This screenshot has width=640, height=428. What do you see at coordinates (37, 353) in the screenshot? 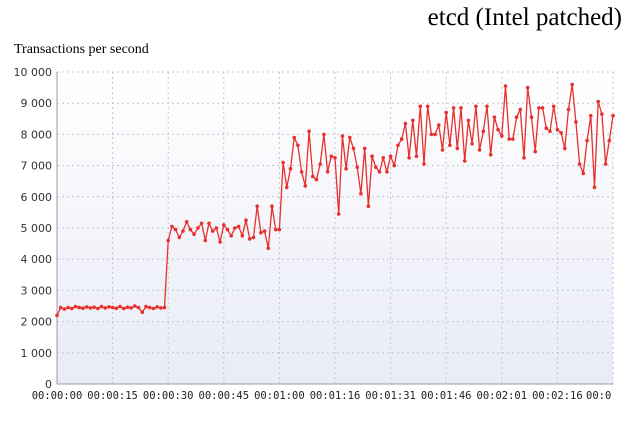
I see `y-tick-label: 1 000` at bounding box center [37, 353].